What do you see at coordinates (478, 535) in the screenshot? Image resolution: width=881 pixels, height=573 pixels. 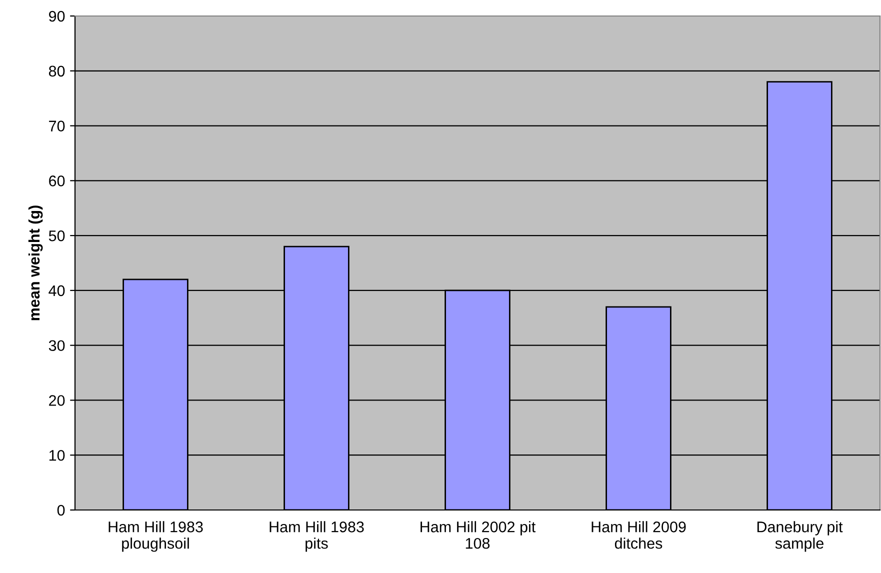 I see `x-tick-label: Ham Hill 2002 pit 108` at bounding box center [478, 535].